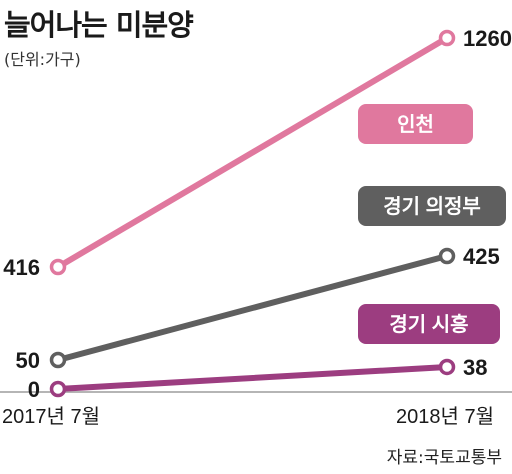 The width and height of the screenshot is (512, 474). I want to click on x-tick-label-0: 2017년 7월, so click(51, 416).